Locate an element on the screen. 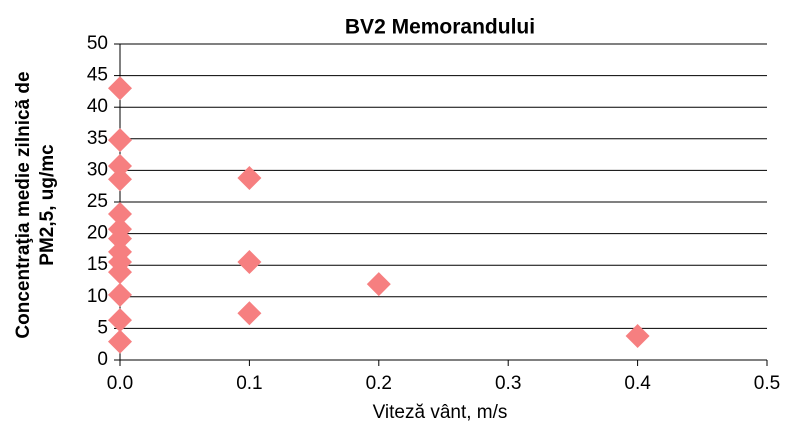 This screenshot has height=441, width=786. y-axis-title-line: PM2,5, ug/mc is located at coordinates (47, 205).